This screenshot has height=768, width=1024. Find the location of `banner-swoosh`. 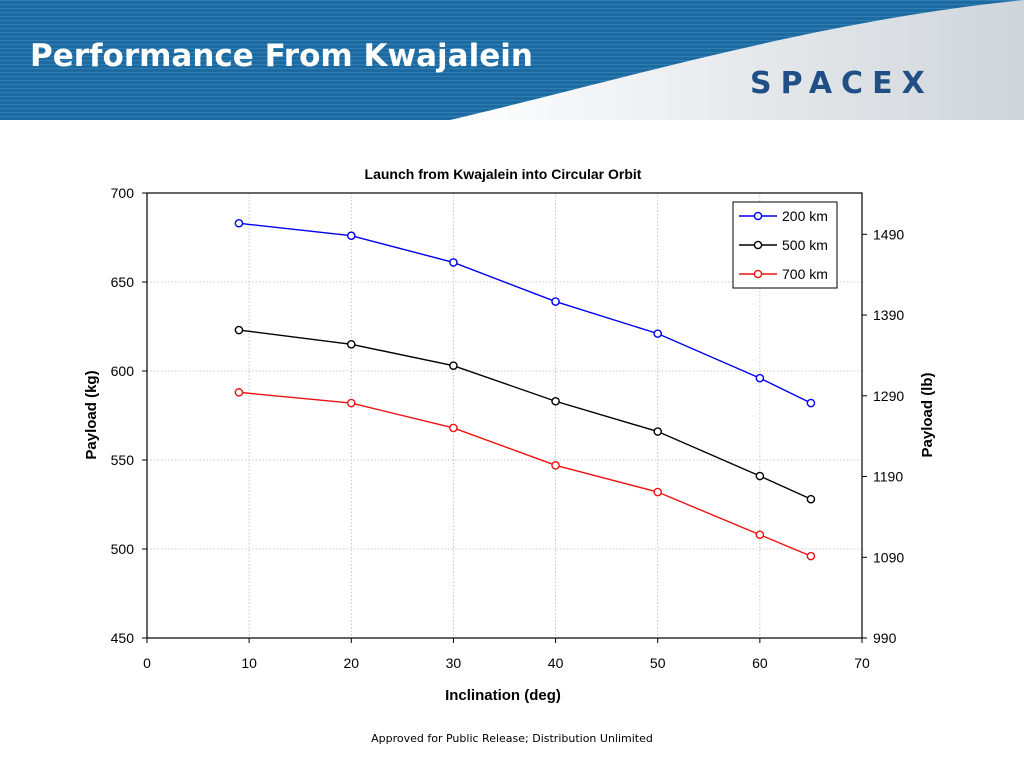

banner-swoosh is located at coordinates (737, 60).